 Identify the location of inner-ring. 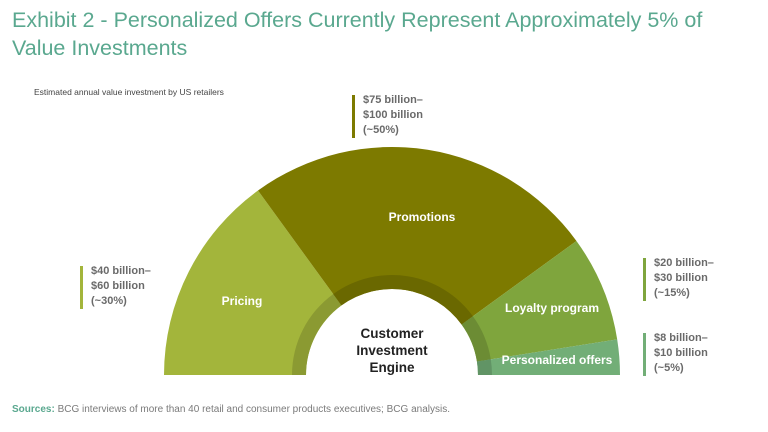
(392, 324).